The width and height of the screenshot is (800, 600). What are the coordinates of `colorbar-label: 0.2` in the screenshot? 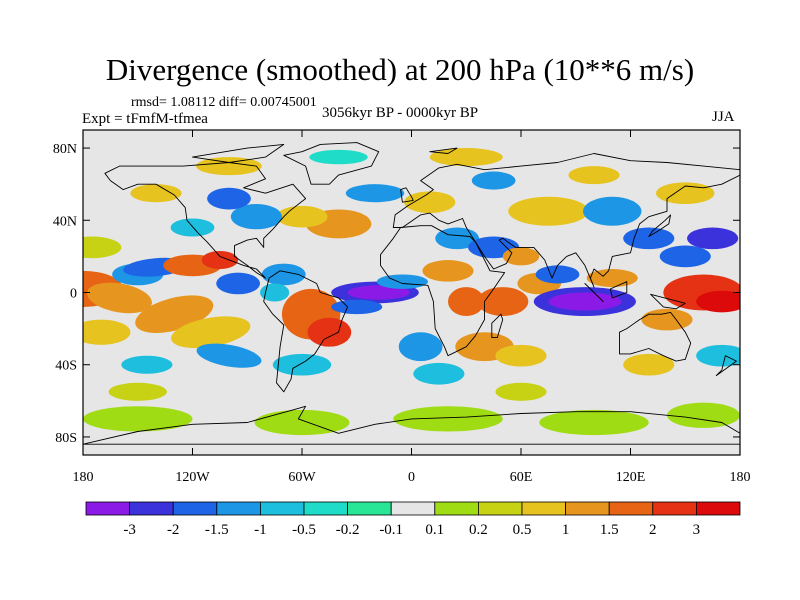 It's located at (478, 530).